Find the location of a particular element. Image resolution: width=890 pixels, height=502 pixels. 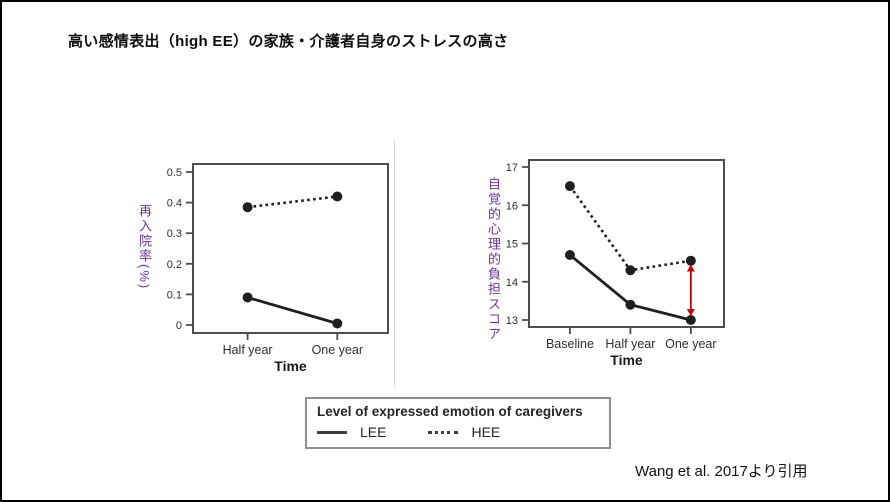

dashed-line-swatch is located at coordinates (443, 432).